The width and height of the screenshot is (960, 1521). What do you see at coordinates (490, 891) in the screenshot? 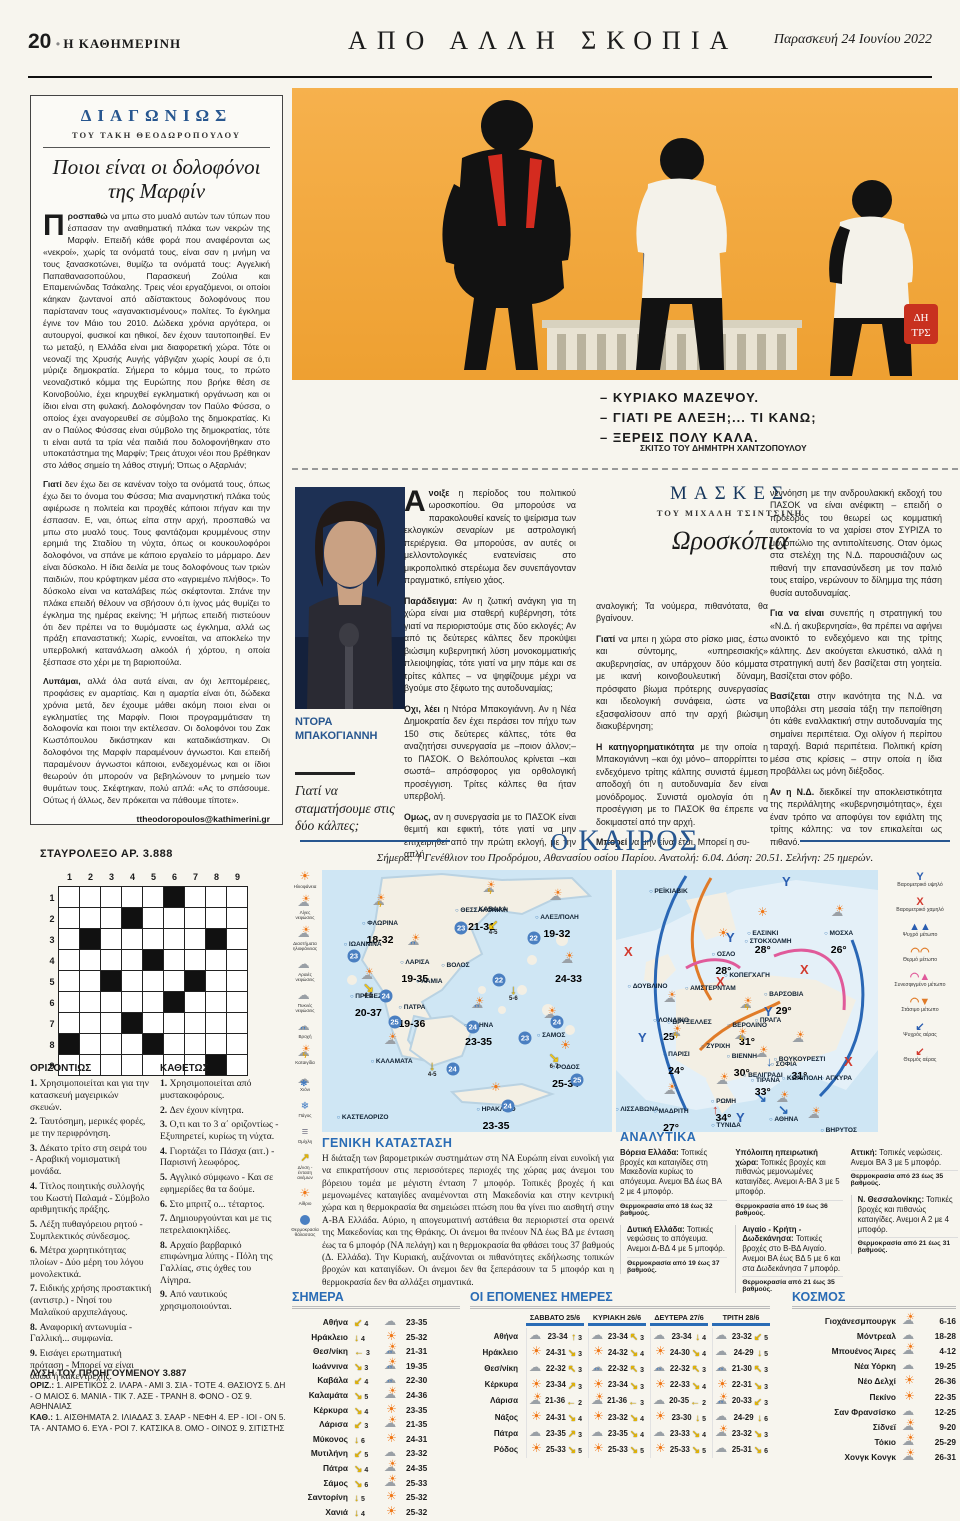
I see `bolt-glyph: ϟ` at bounding box center [490, 891].